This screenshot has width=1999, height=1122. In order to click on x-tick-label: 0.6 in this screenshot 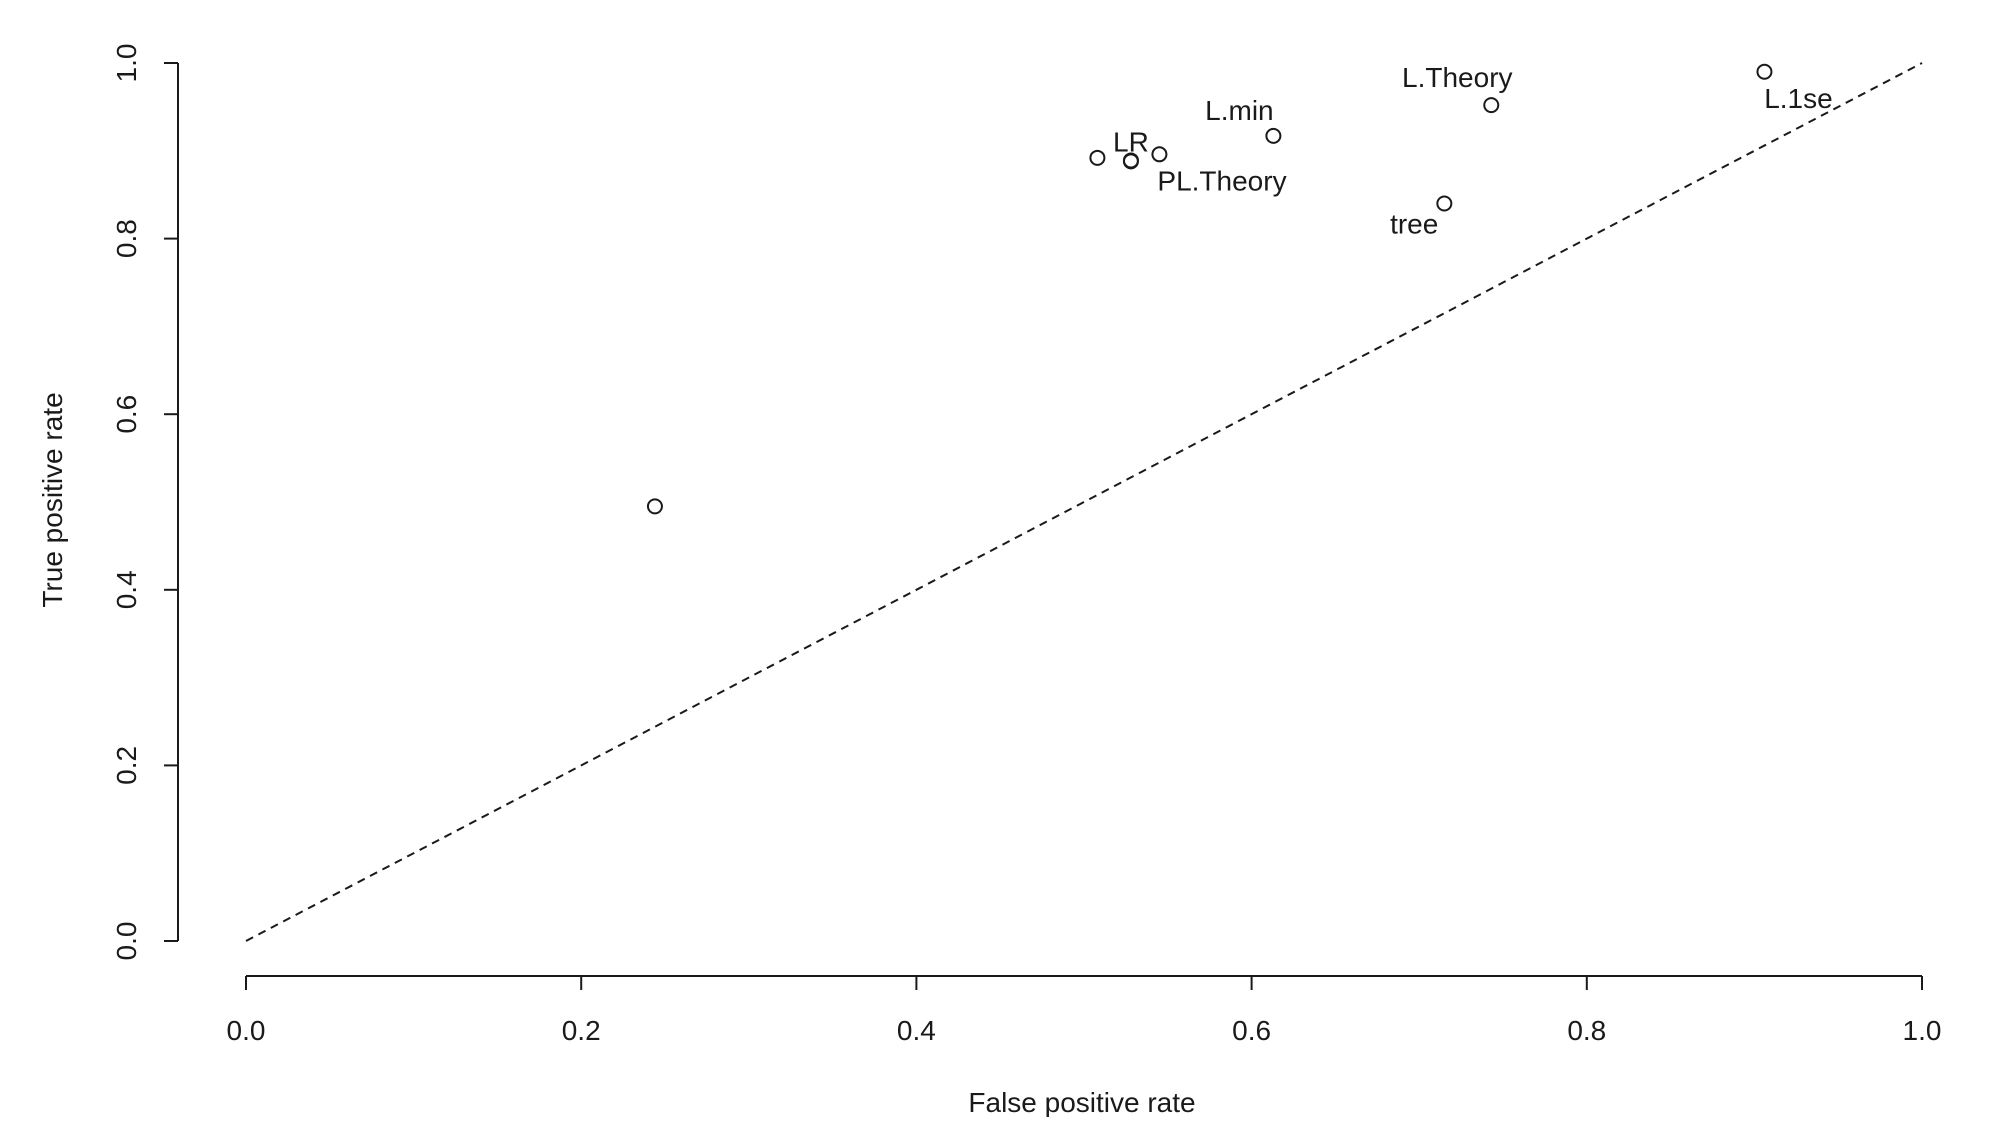, I will do `click(1251, 1030)`.